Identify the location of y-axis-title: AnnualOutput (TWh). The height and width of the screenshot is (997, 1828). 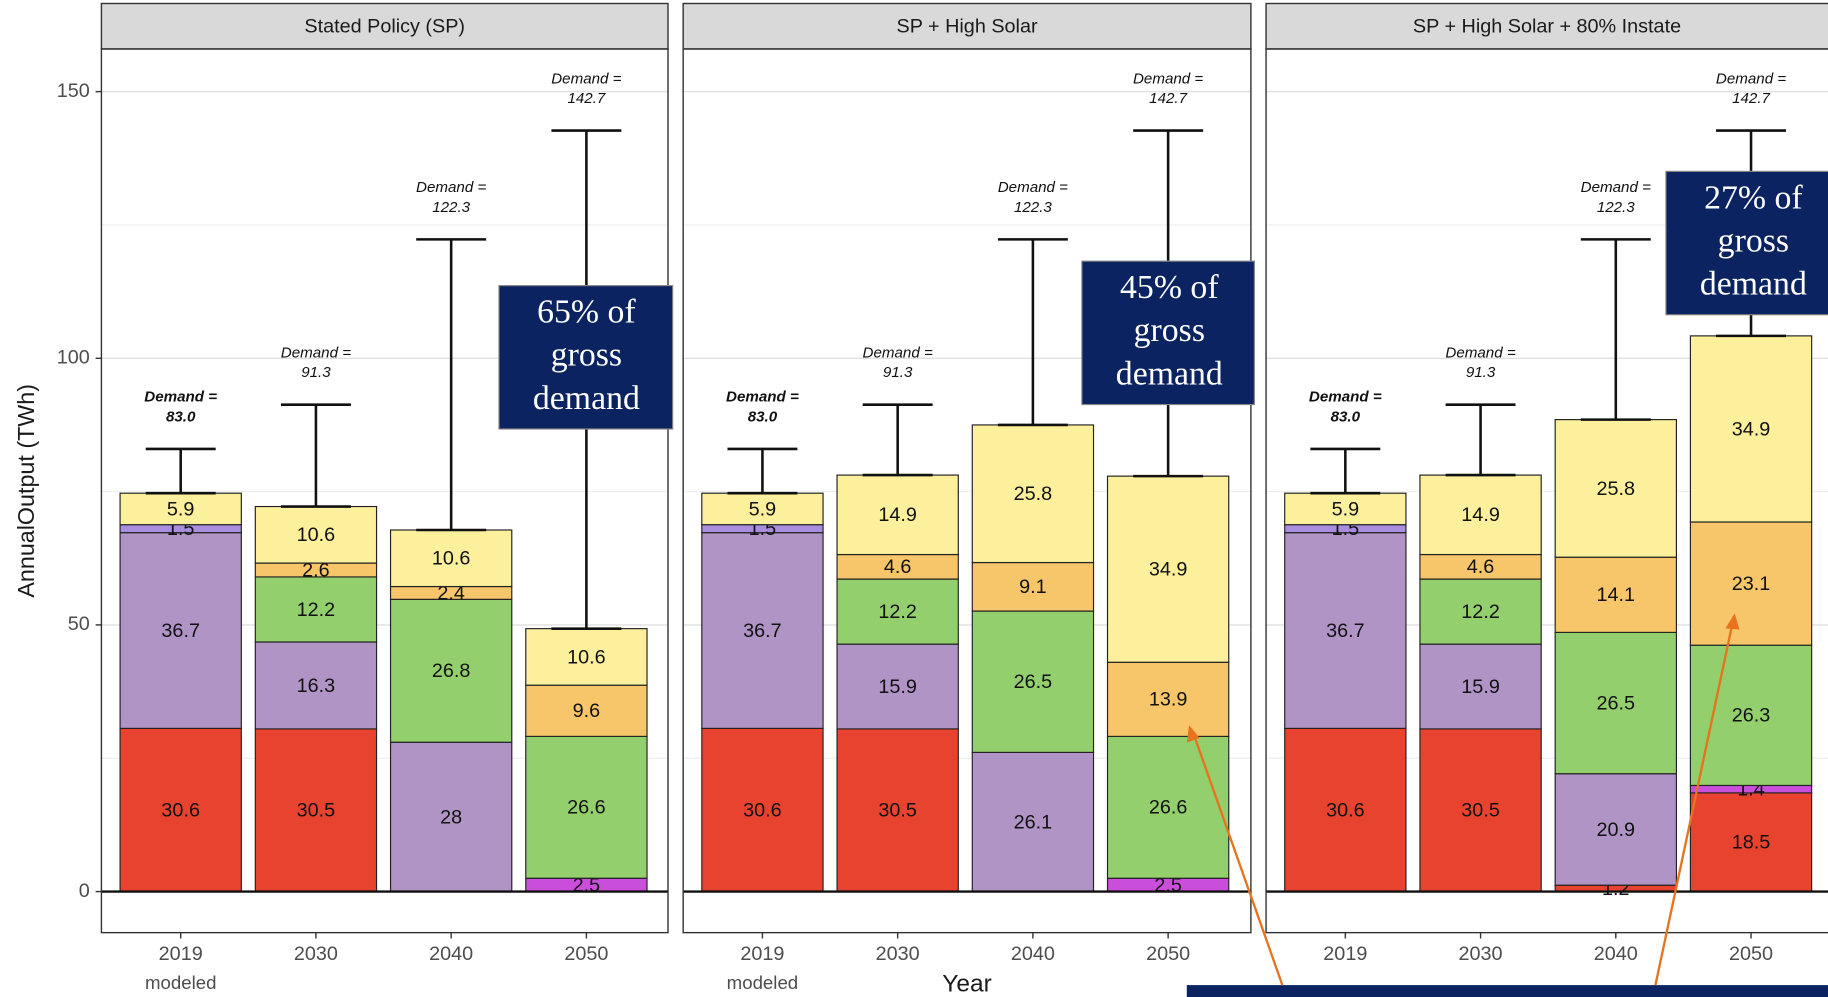
(26, 491).